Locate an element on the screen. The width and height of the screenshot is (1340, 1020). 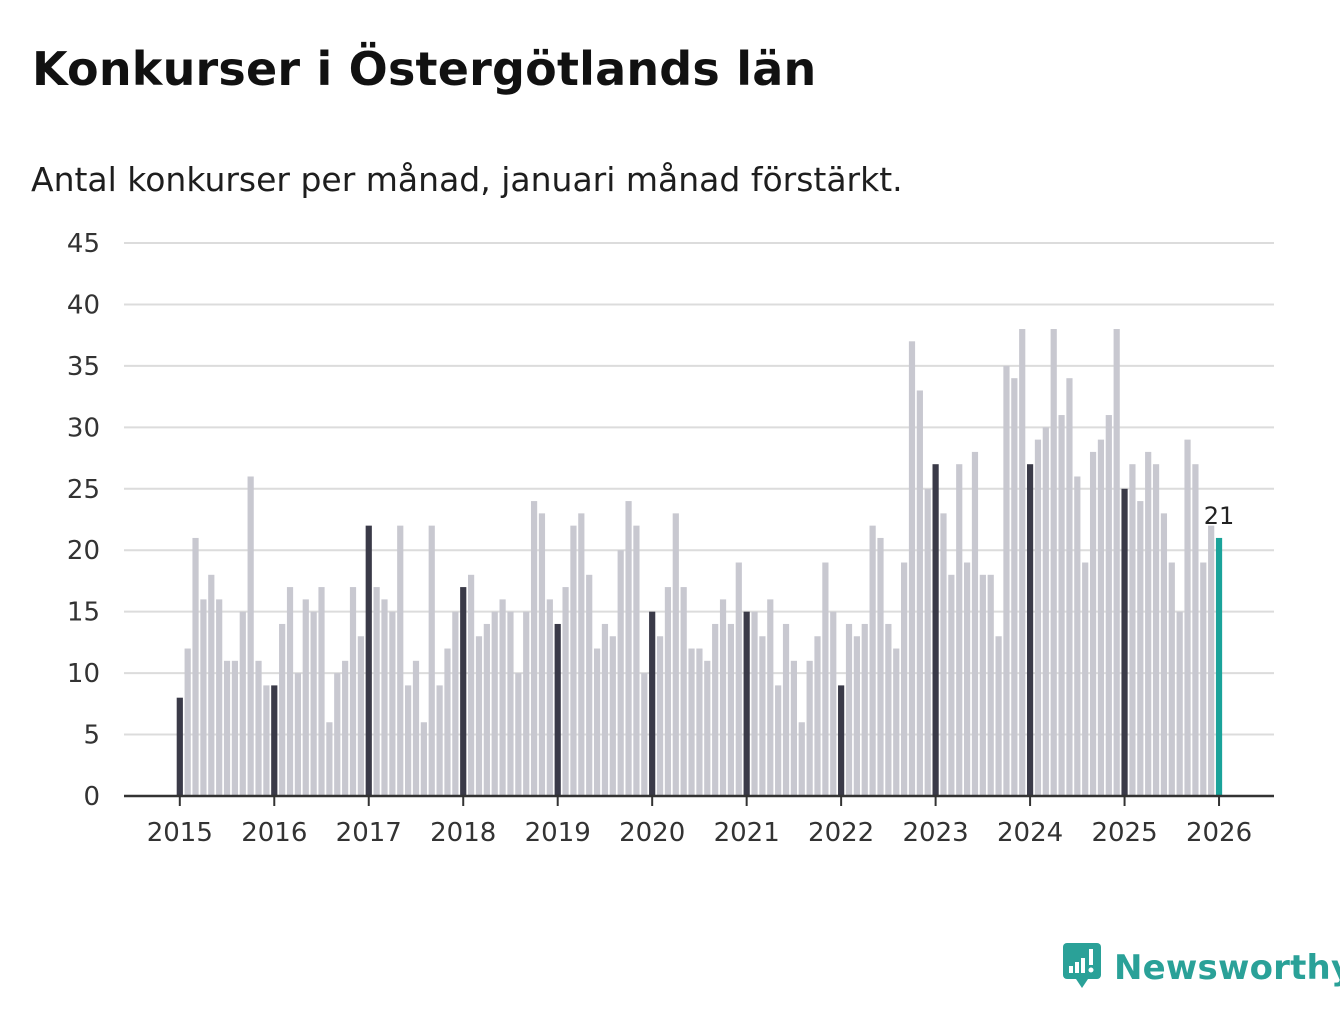
x-tick-label: 2015 is located at coordinates (180, 833).